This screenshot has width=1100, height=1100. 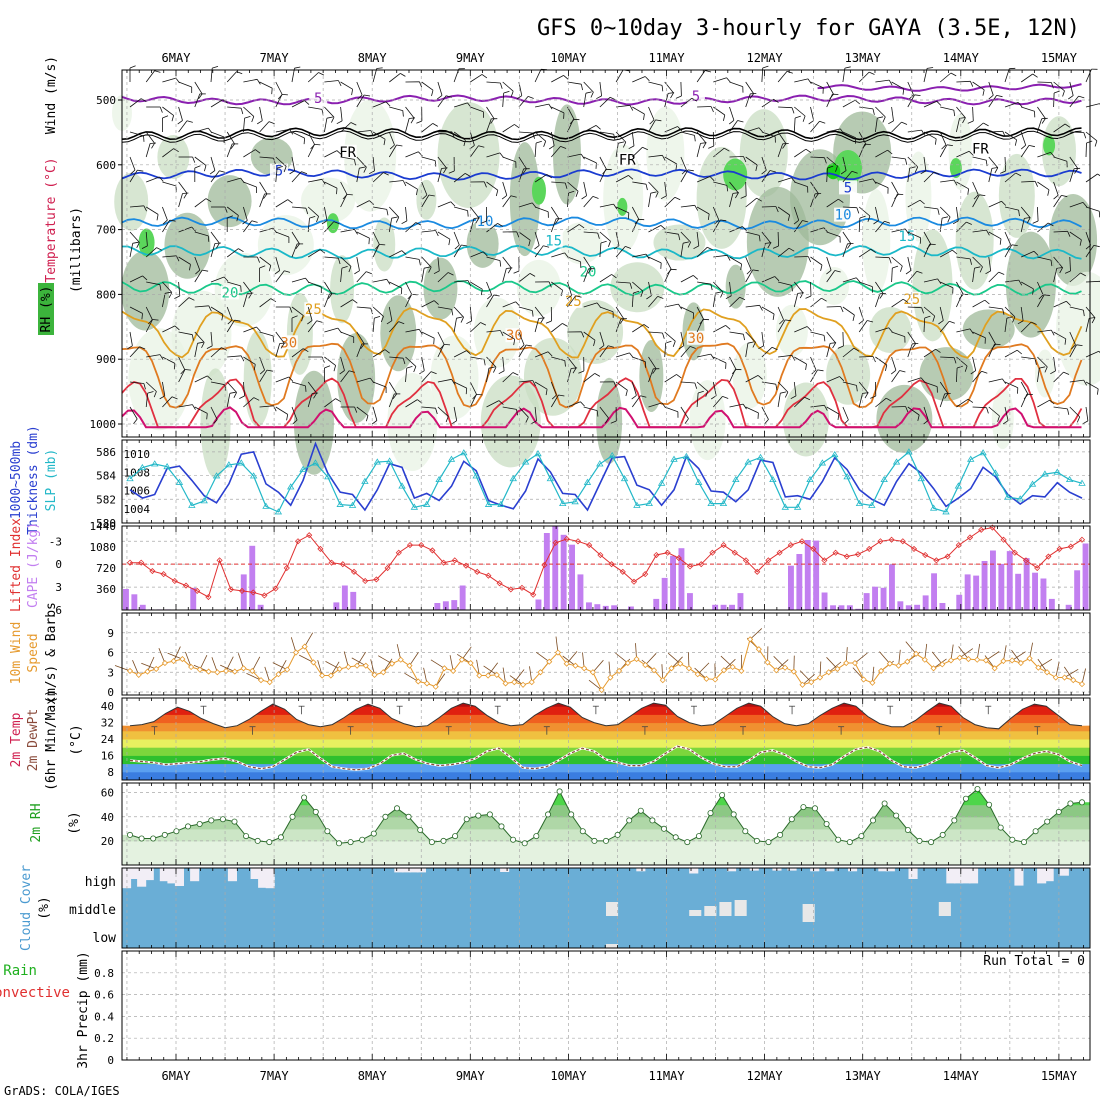 What do you see at coordinates (1064, 872) in the screenshot?
I see `cloud-gap-high` at bounding box center [1064, 872].